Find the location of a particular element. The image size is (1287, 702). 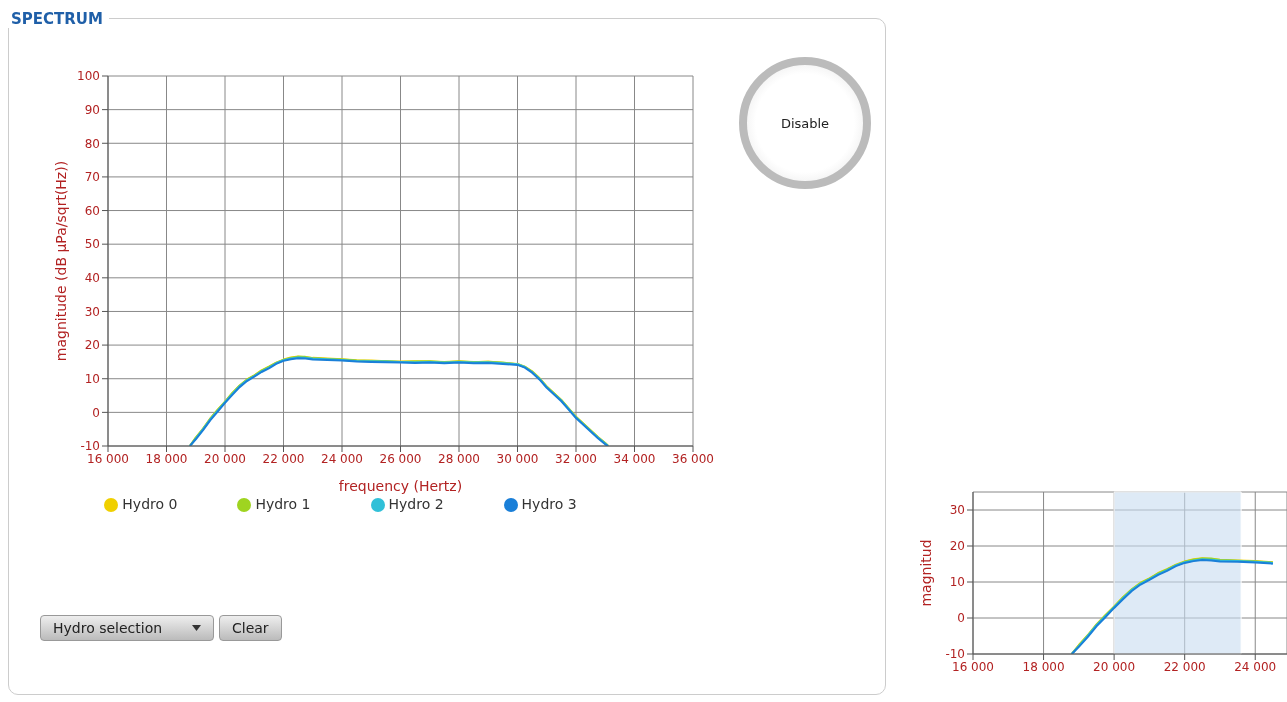

y-tick-label: 60 is located at coordinates (92, 210).